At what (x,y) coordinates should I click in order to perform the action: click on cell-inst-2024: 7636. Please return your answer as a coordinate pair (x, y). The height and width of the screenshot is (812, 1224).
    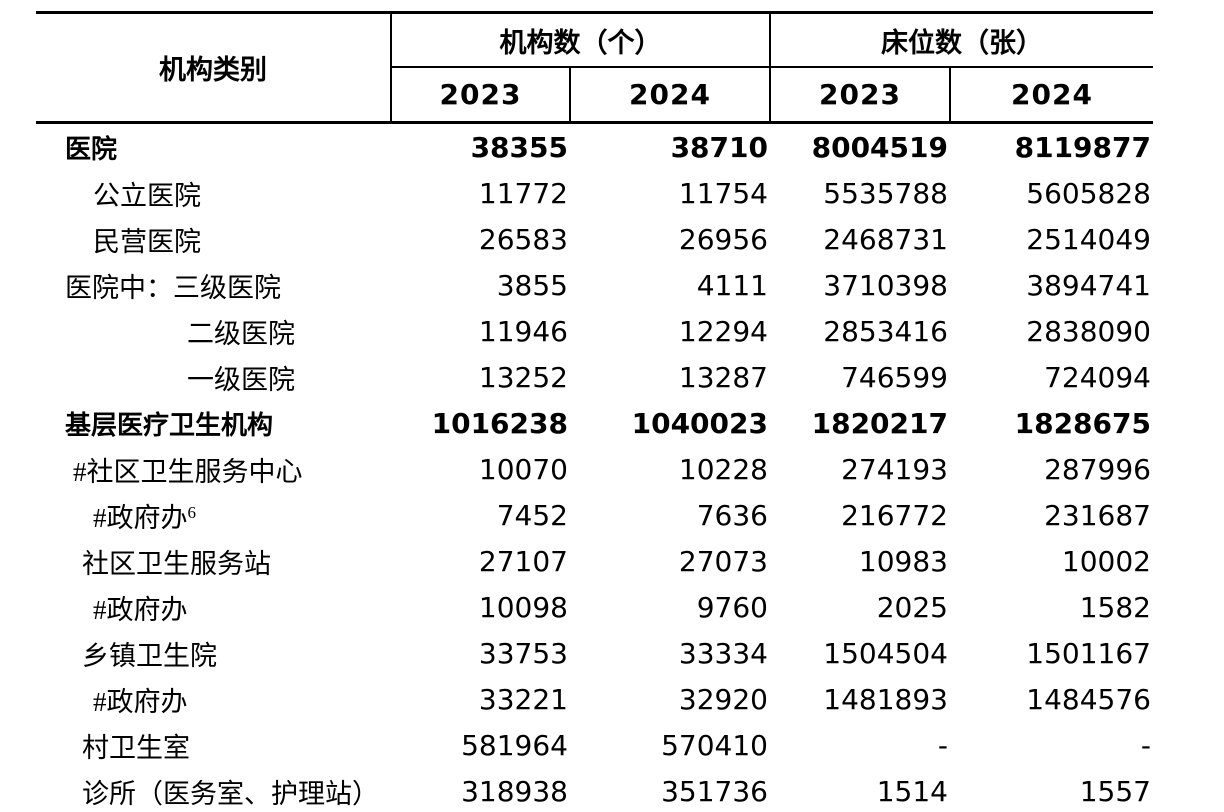
    Looking at the image, I should click on (732, 515).